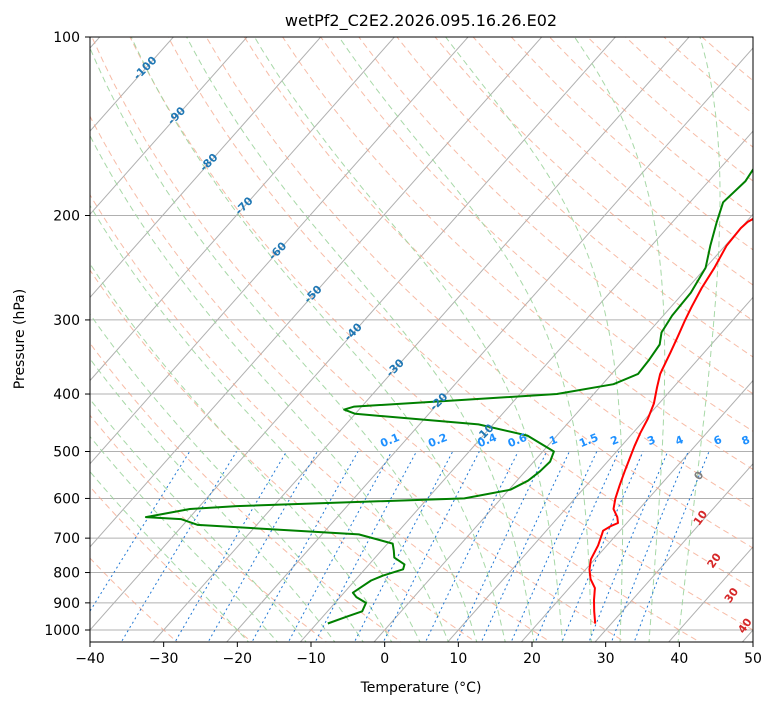 The height and width of the screenshot is (708, 775). What do you see at coordinates (66, 38) in the screenshot?
I see `y-tick-label: 100` at bounding box center [66, 38].